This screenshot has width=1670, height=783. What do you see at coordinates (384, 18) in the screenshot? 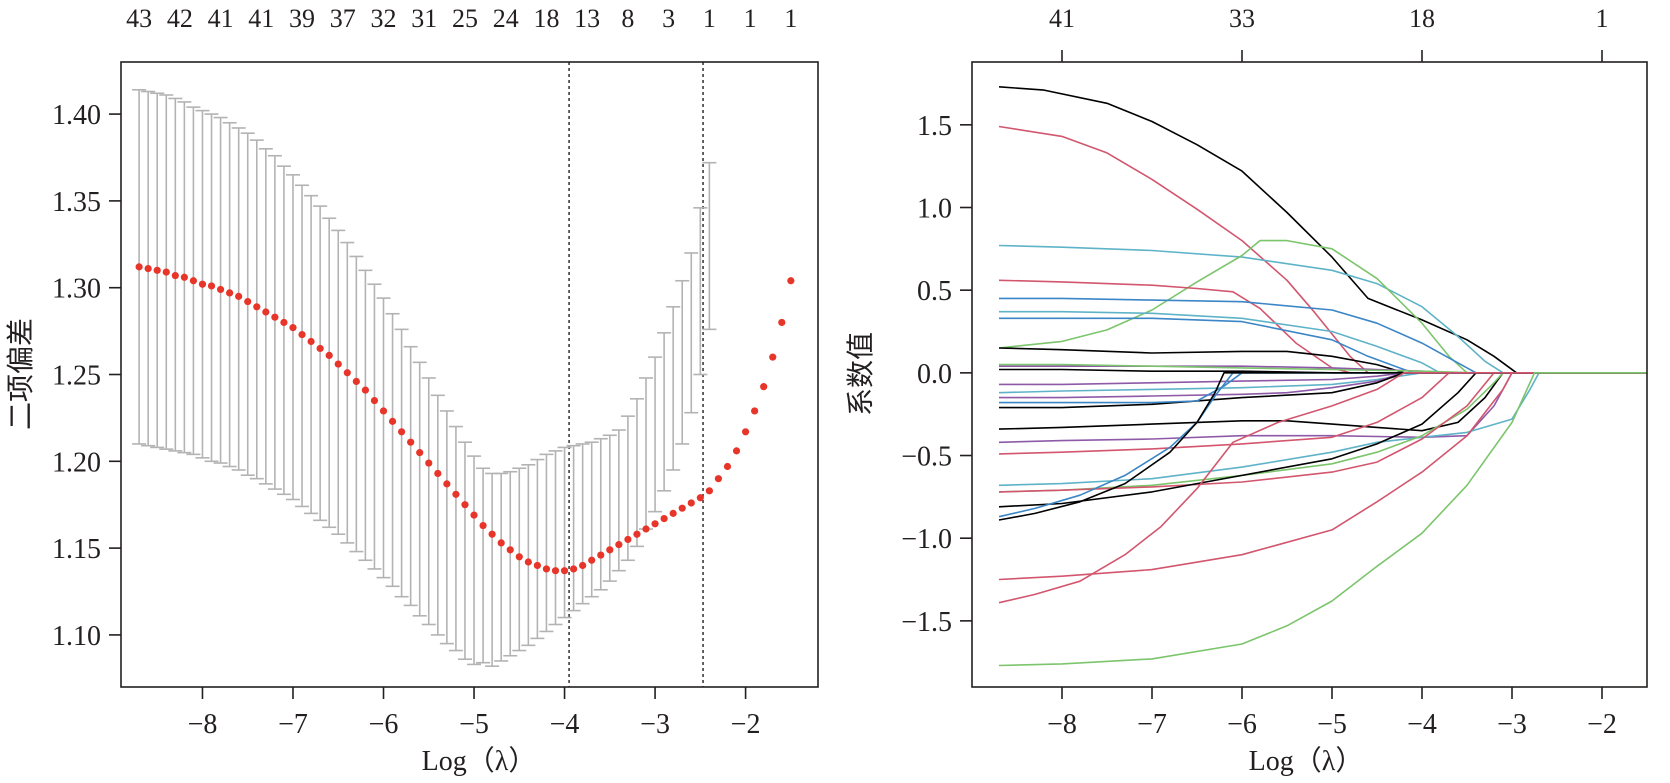
I see `top-axis-label: 32` at bounding box center [384, 18].